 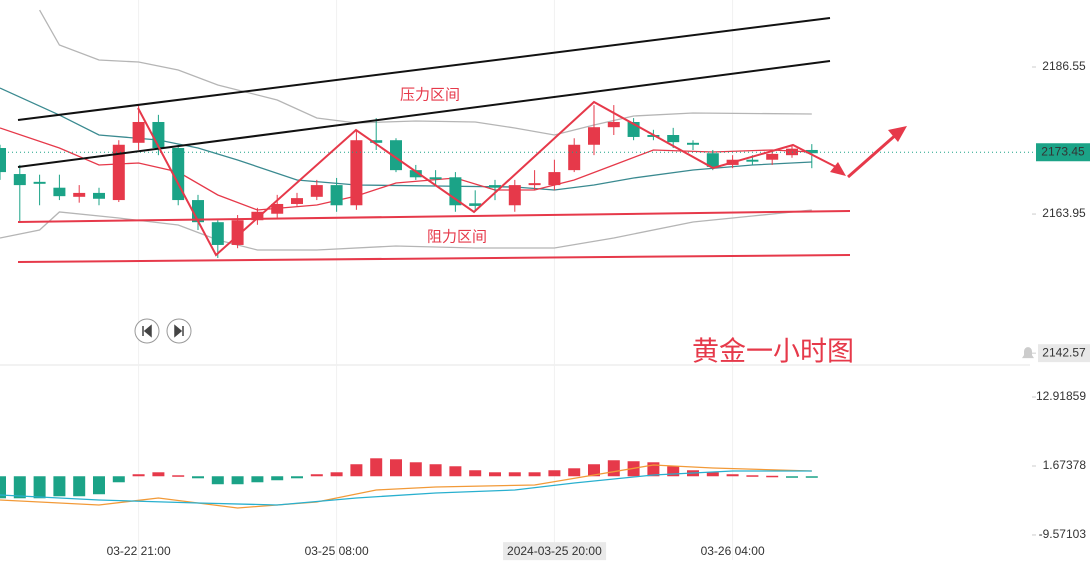 What do you see at coordinates (773, 352) in the screenshot?
I see `chart-title: 黄金一小时图` at bounding box center [773, 352].